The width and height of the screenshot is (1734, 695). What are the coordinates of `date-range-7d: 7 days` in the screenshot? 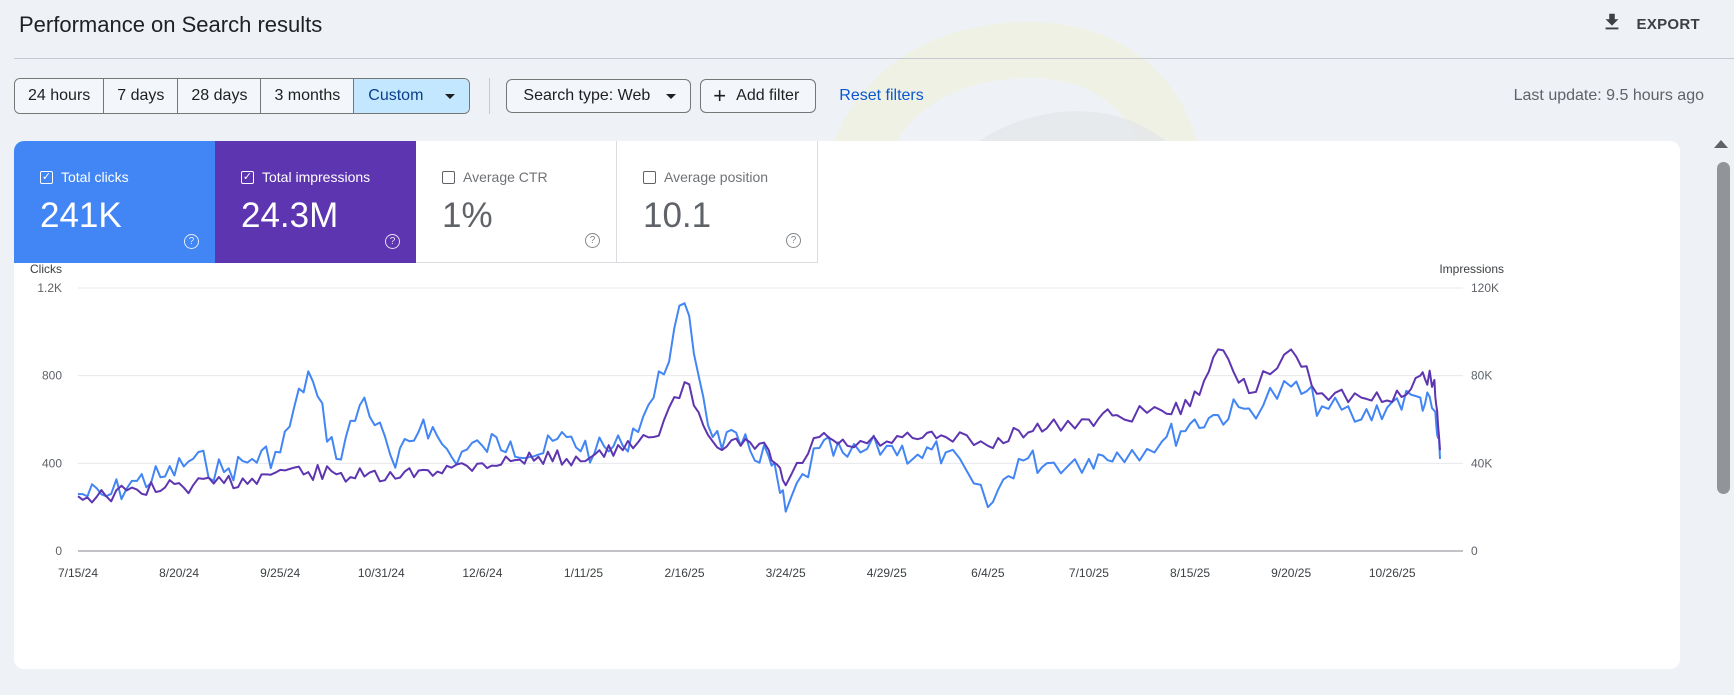 It's located at (141, 96).